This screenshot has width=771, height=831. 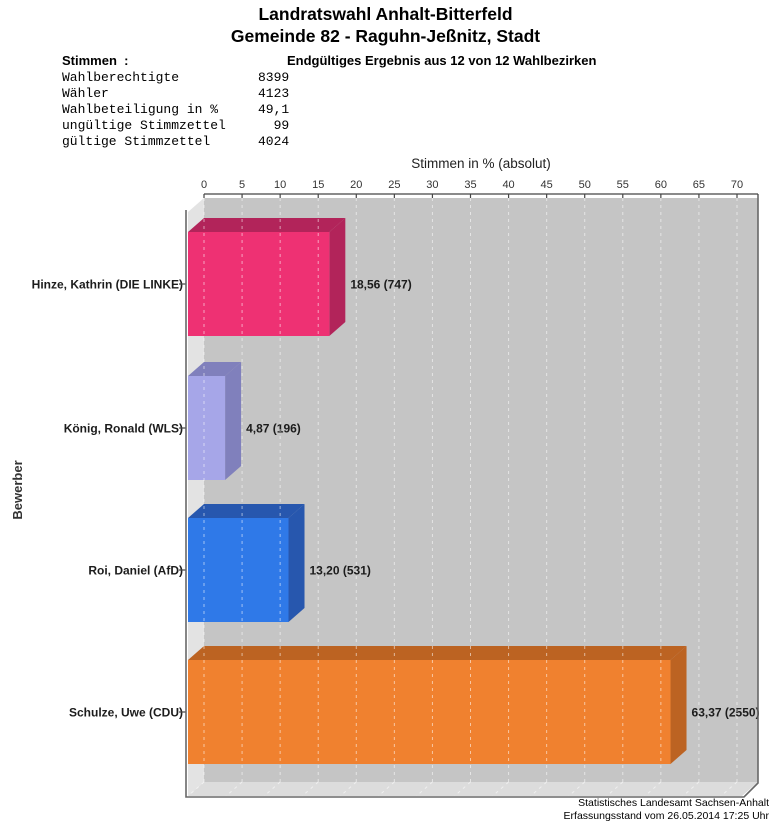 What do you see at coordinates (666, 816) in the screenshot?
I see `footer-status: Erfassungsstand vom 26.05.2014 17:25 Uhr` at bounding box center [666, 816].